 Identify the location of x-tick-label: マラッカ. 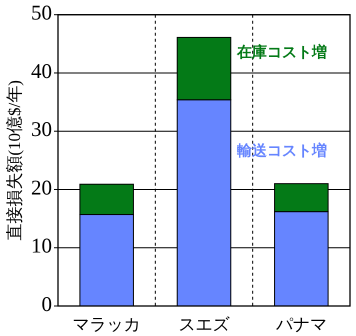
(106, 324).